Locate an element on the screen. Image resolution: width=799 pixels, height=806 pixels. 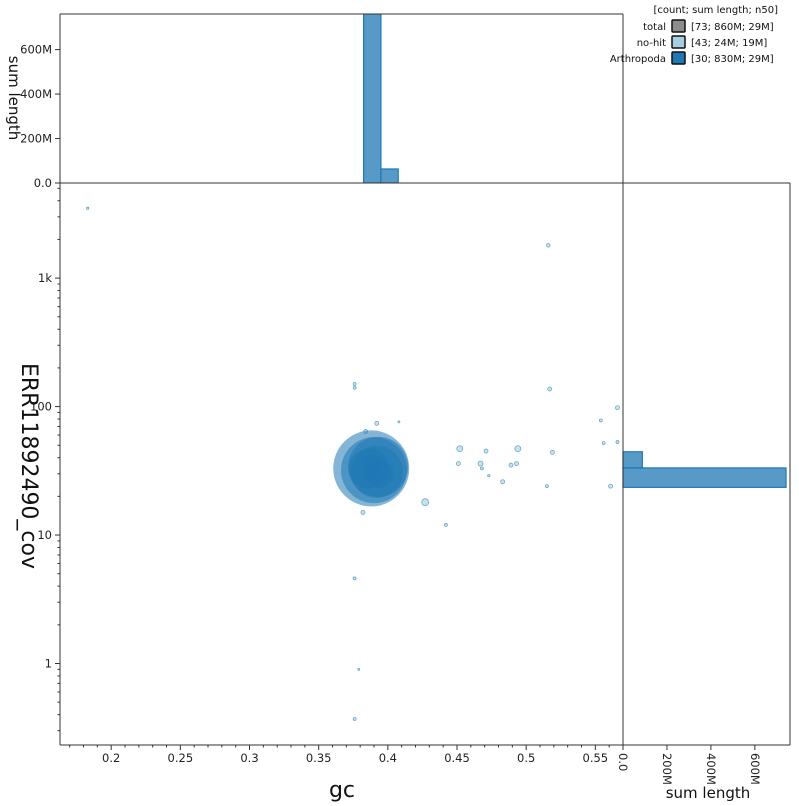
y-axis-title: ERR11892490_cov is located at coordinates (28, 466).